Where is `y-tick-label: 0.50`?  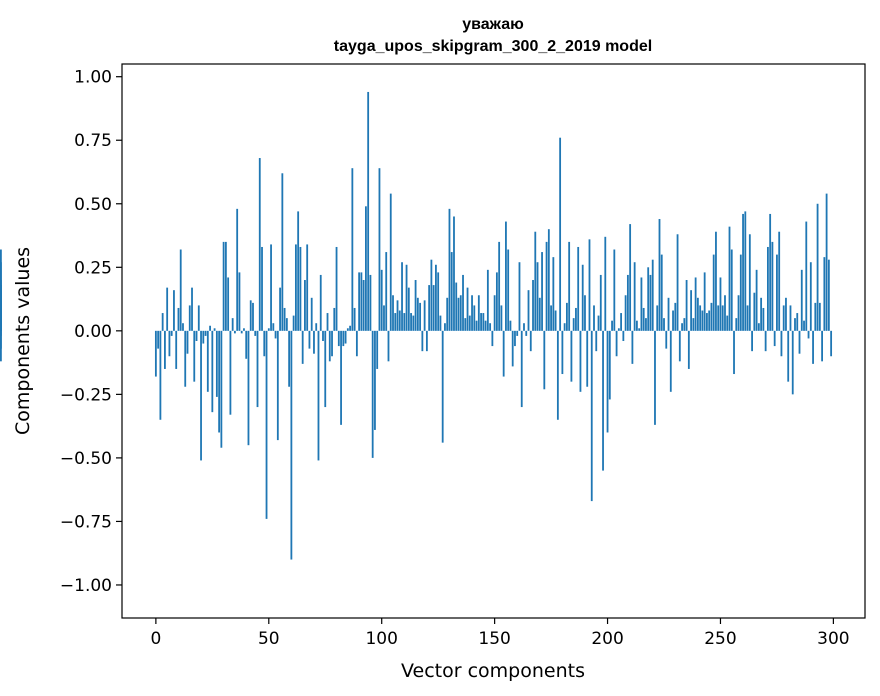
y-tick-label: 0.50 is located at coordinates (93, 205).